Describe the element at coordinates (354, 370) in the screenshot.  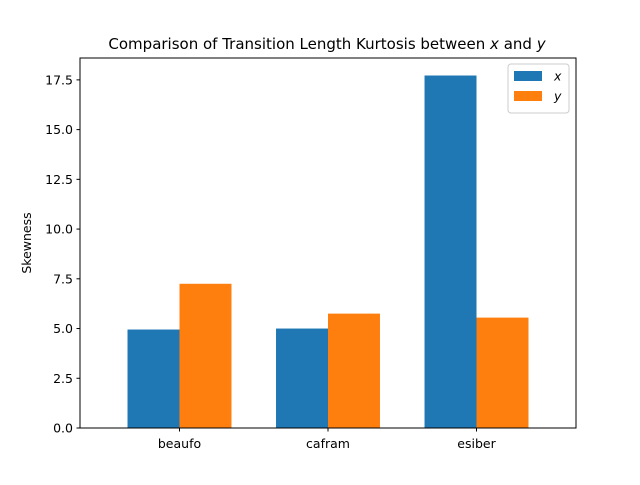
I see `bar-y-cafram` at that location.